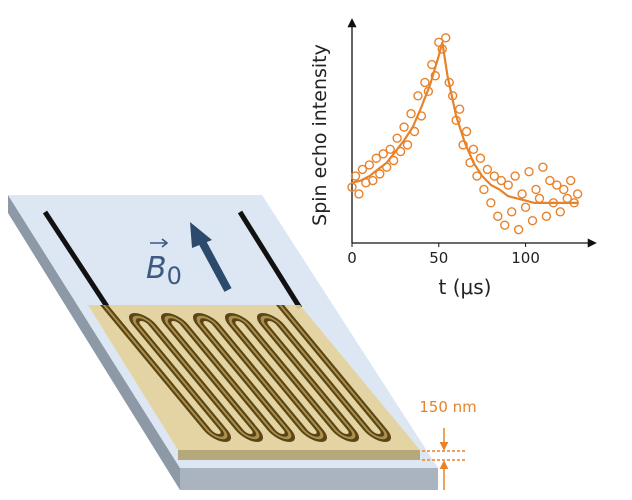  Describe the element at coordinates (438, 258) in the screenshot. I see `x-tick-label: 50` at that location.